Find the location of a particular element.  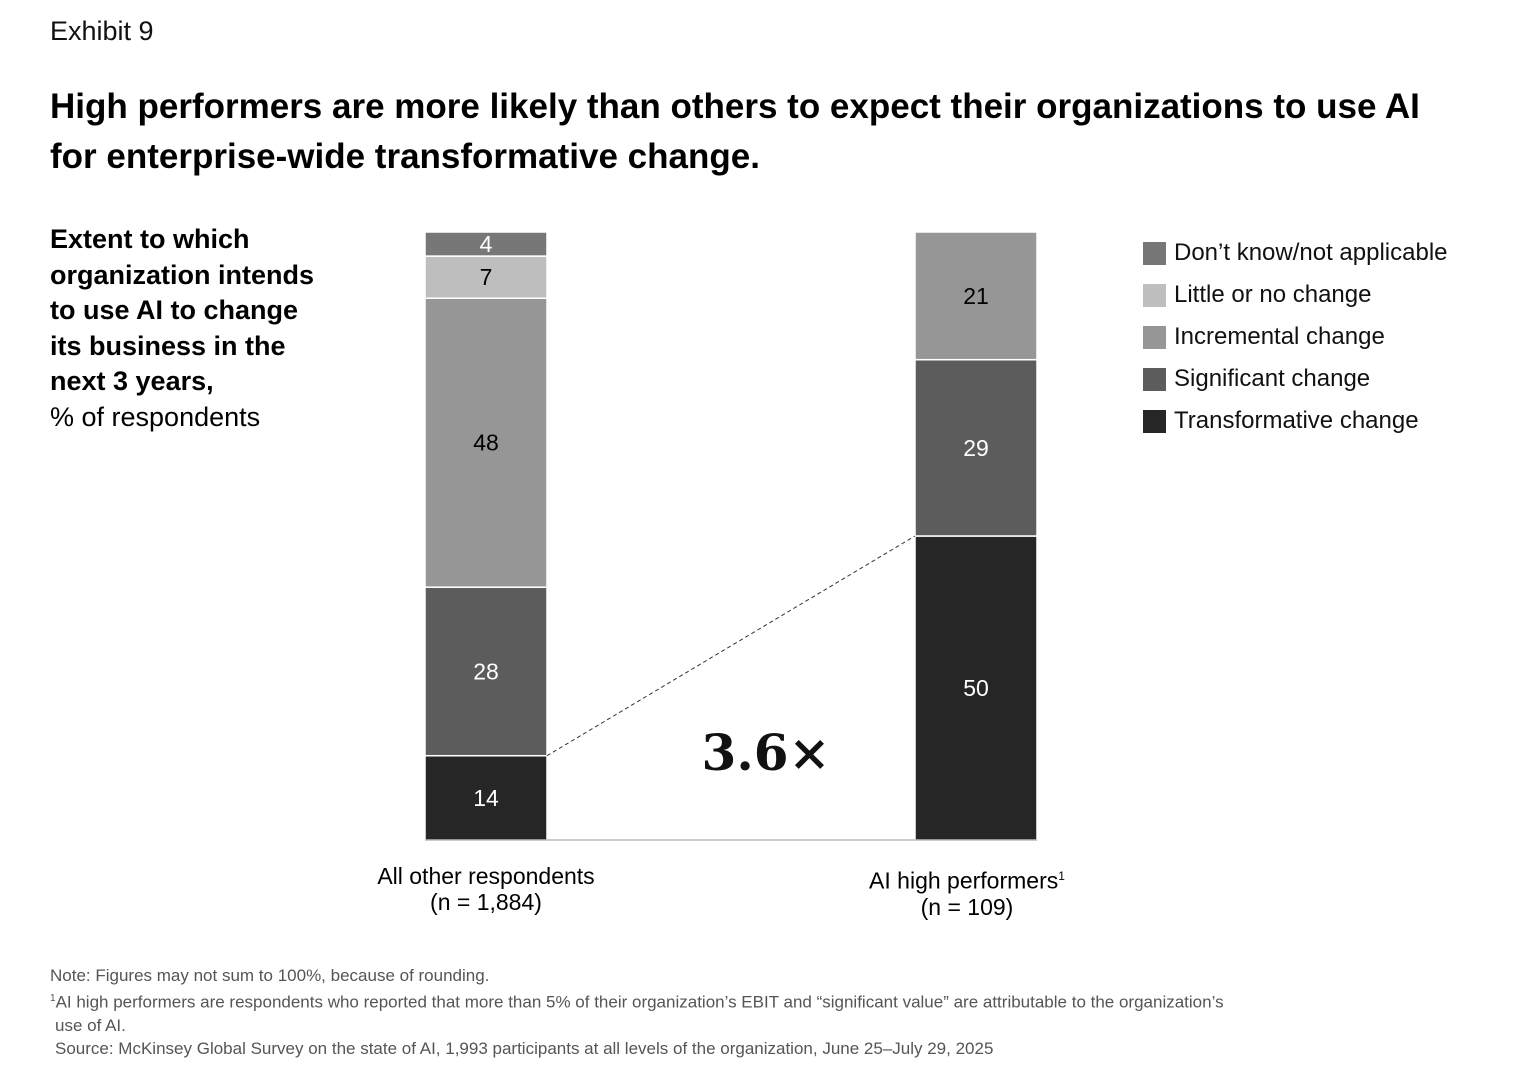

multiplier-annotation: 3.6× is located at coordinates (766, 752).